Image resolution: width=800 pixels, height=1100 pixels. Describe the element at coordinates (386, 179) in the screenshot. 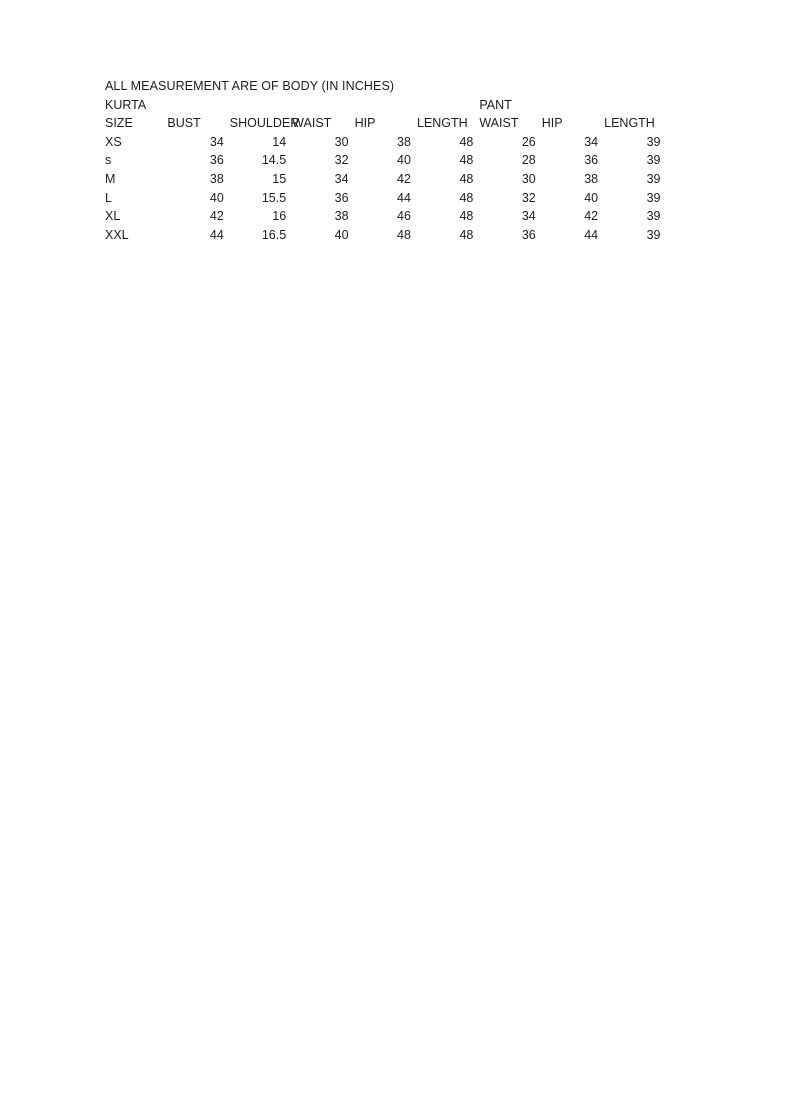

I see `table-row: M 38 15 34 42 48 30 38 39` at that location.